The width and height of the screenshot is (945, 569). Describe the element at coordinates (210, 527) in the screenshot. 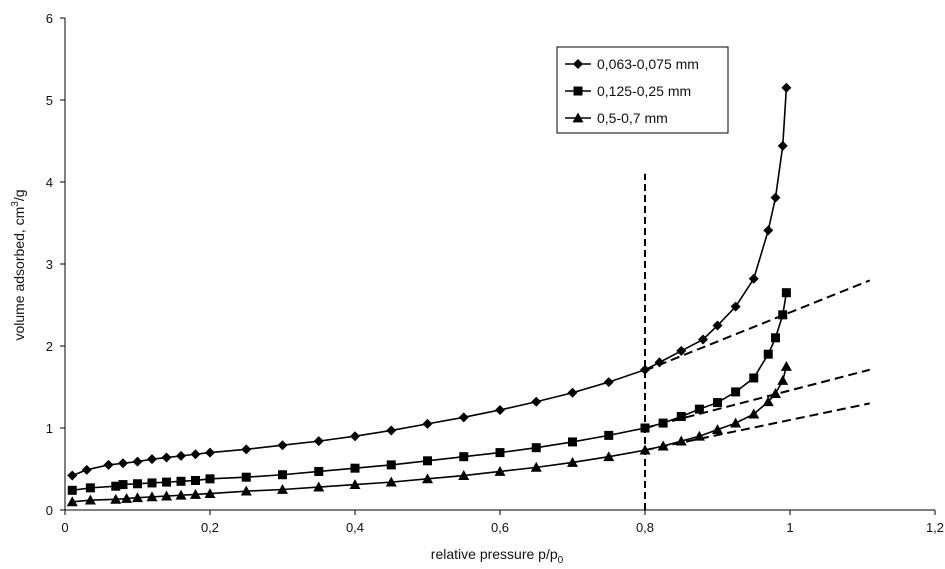

I see `x-tick-label: 0,2` at that location.